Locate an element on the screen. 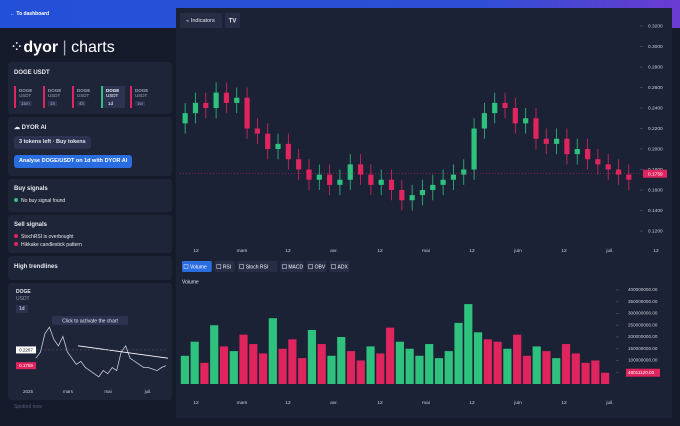  price-tick-label: 0.3000 is located at coordinates (655, 47).